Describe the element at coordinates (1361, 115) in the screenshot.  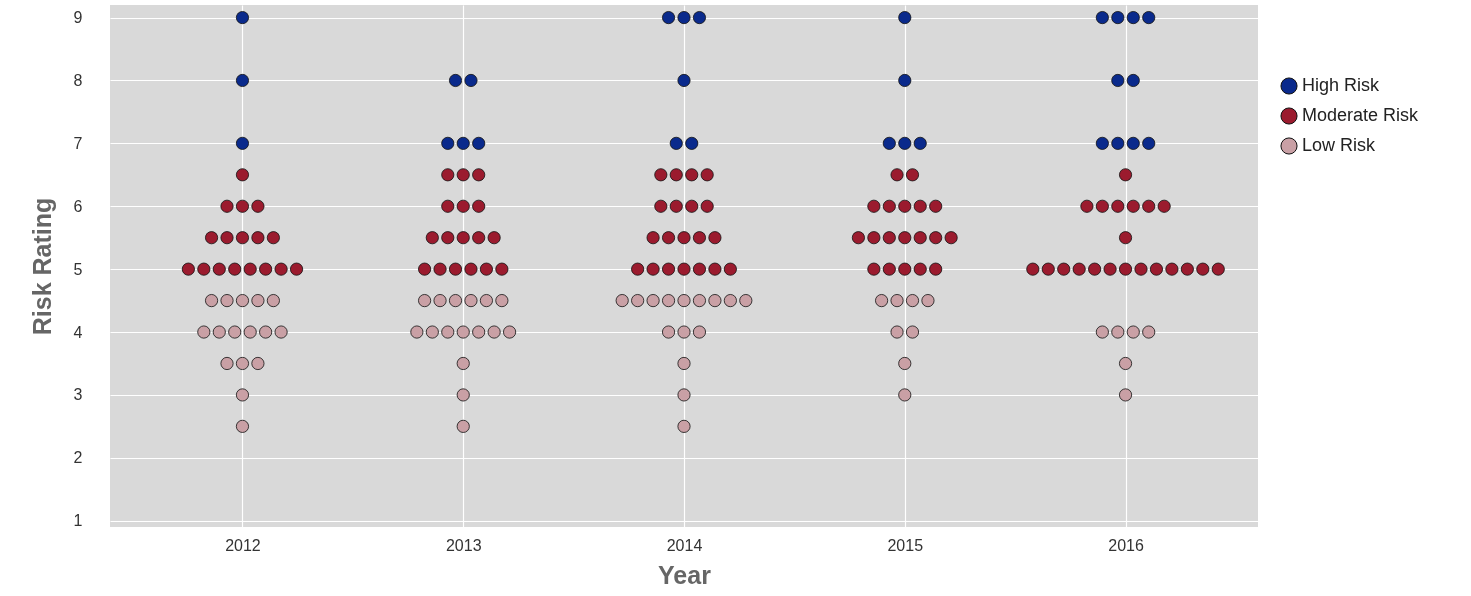
I see `legend-label: Moderate Risk` at that location.